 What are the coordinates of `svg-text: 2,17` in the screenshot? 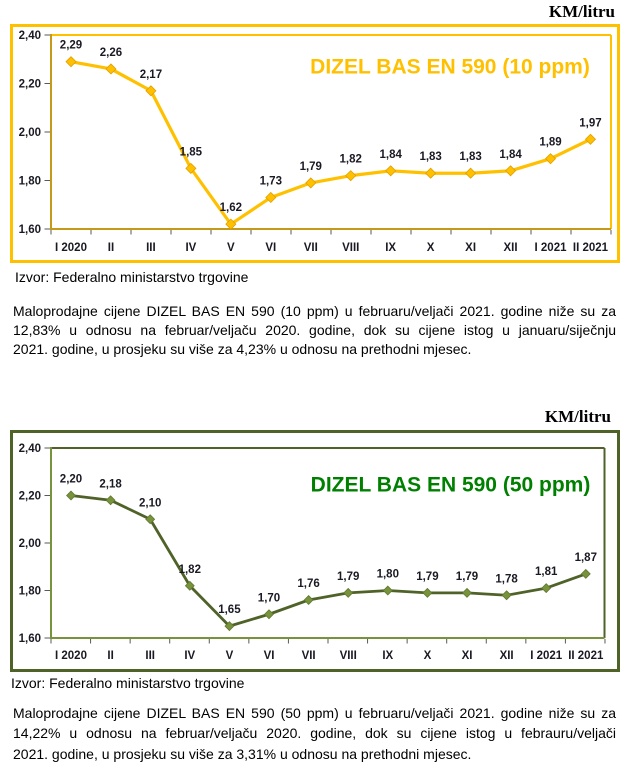 It's located at (151, 75).